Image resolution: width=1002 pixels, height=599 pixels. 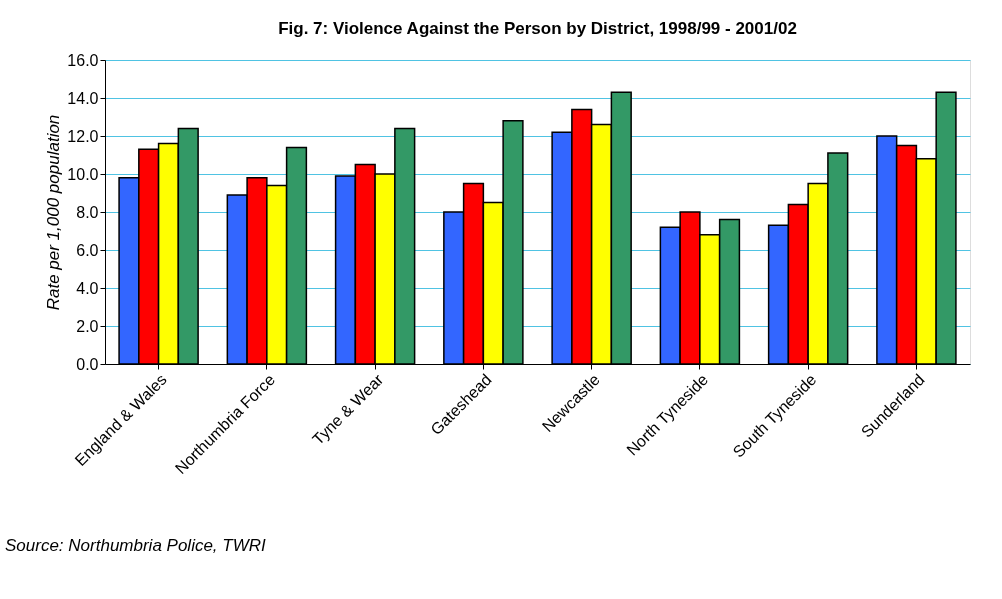 I want to click on source-note: Source: Northumbria Police, TWRI, so click(x=136, y=545).